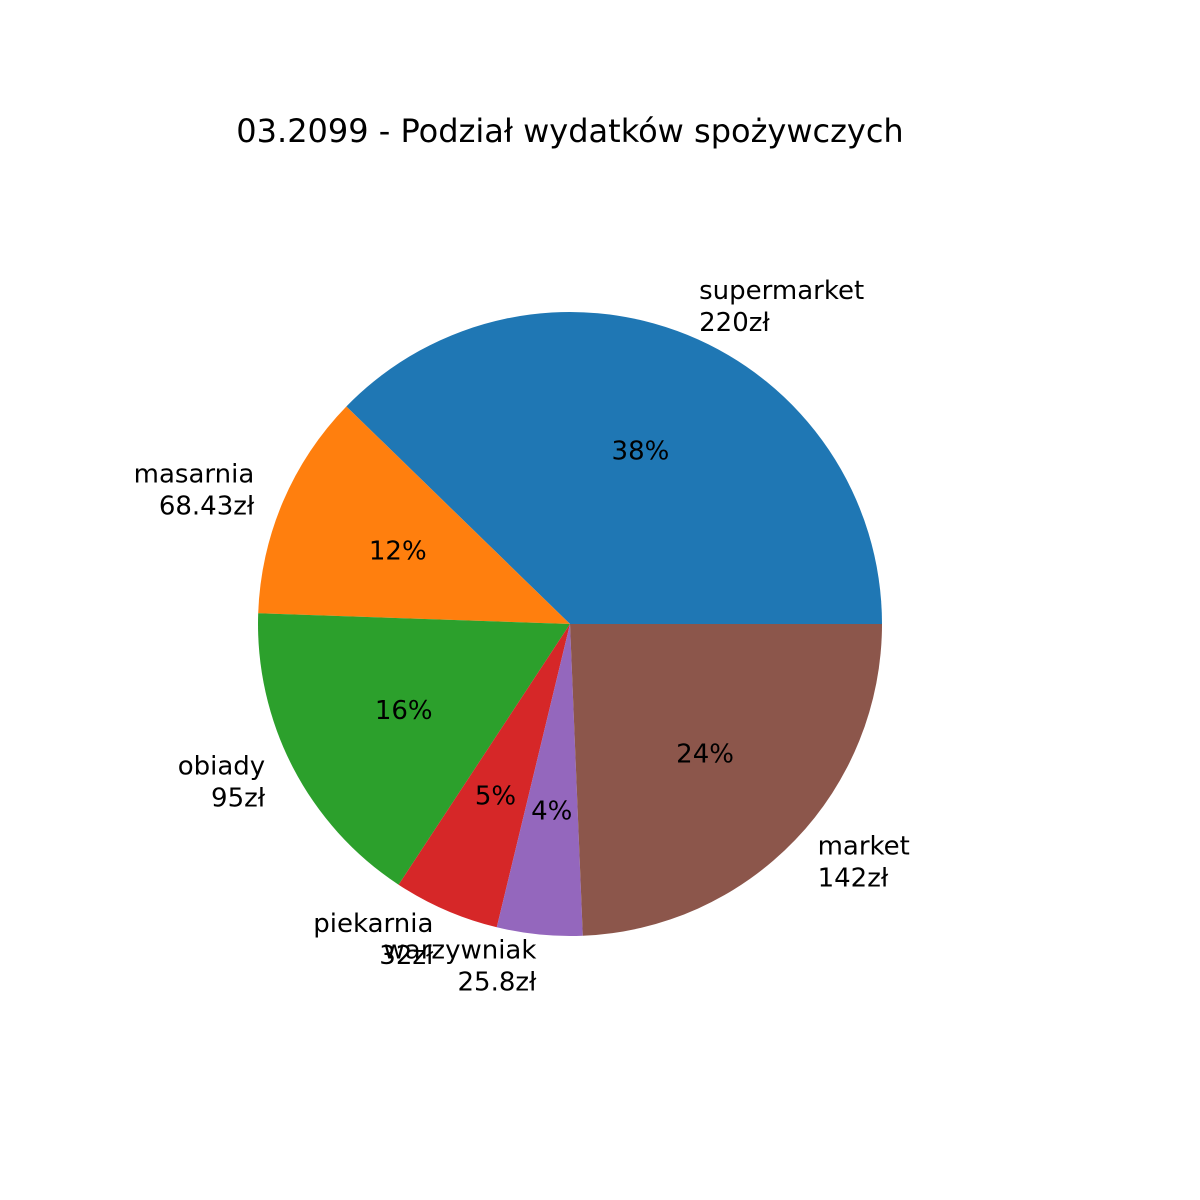 The image size is (1200, 1200). Describe the element at coordinates (853, 879) in the screenshot. I see `slice-value: 142zł` at that location.